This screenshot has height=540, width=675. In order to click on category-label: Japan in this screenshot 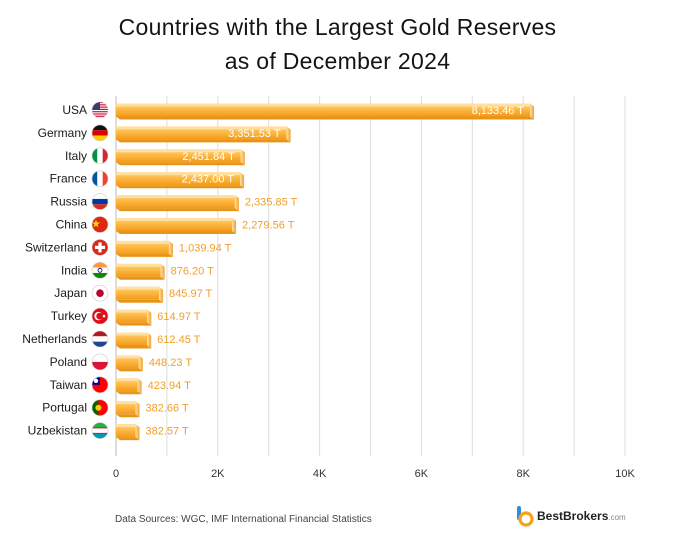, I will do `click(70, 293)`.